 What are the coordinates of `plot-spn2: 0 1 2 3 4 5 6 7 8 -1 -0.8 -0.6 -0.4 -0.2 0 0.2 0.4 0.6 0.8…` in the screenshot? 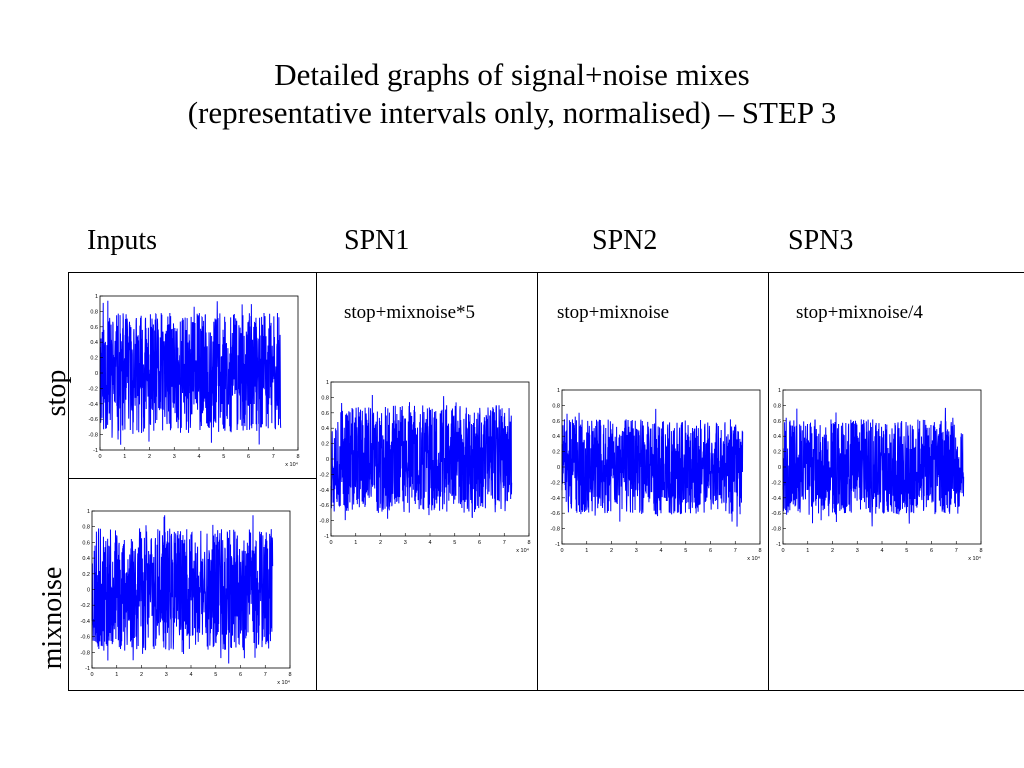 It's located at (657, 476).